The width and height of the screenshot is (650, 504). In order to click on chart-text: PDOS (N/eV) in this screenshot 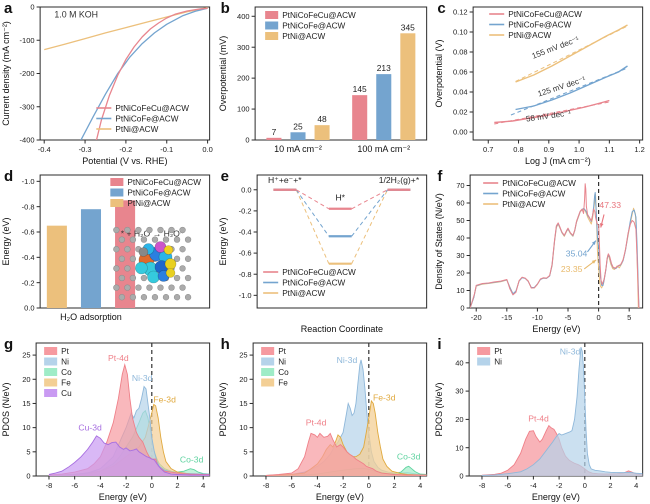, I will do `click(439, 410)`.